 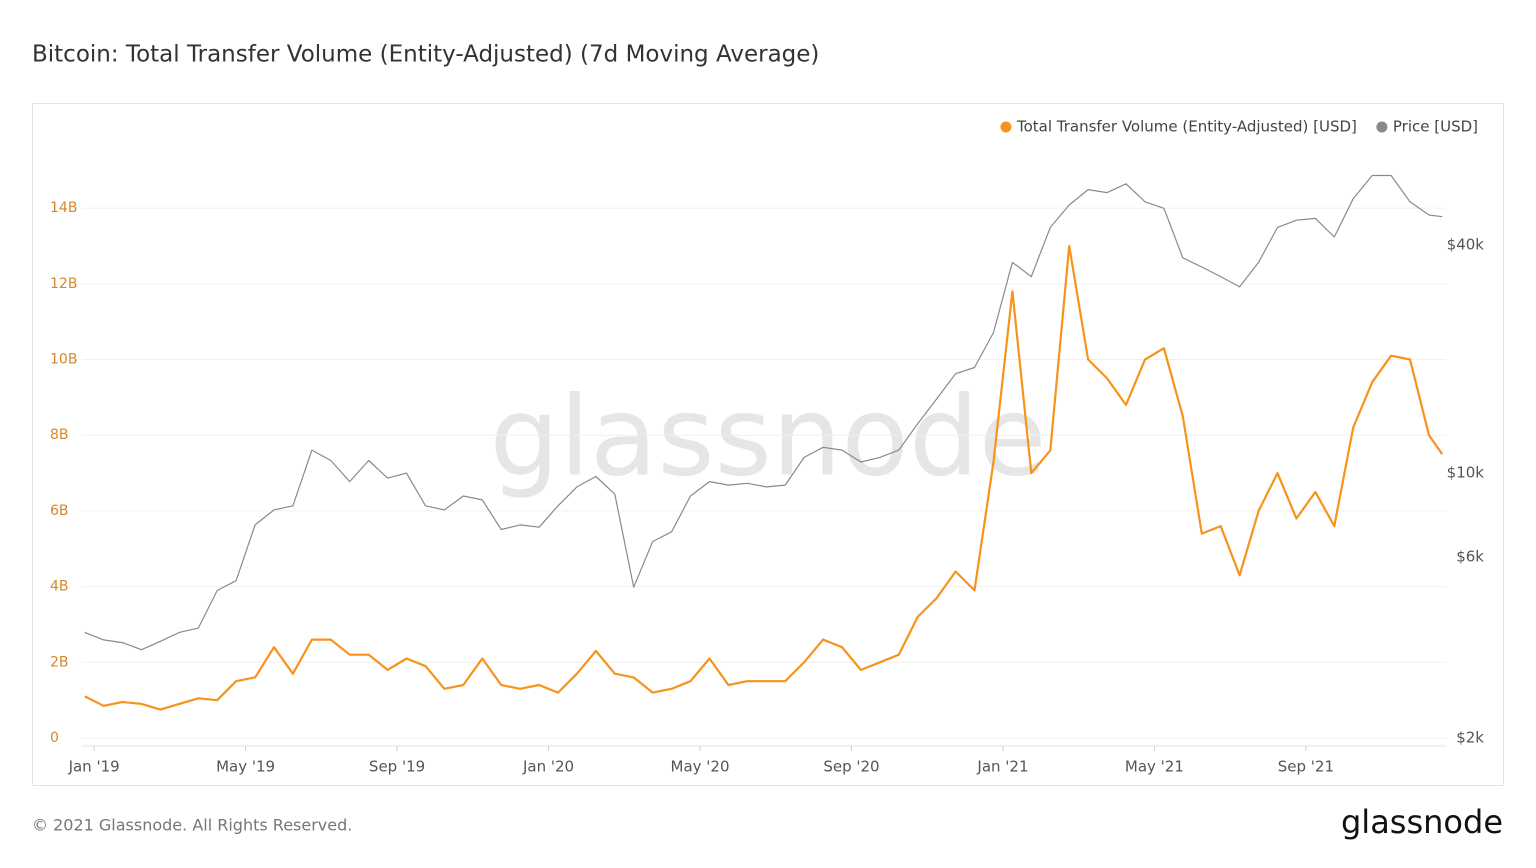 I want to click on y-tick-label: 2B, so click(x=59, y=662).